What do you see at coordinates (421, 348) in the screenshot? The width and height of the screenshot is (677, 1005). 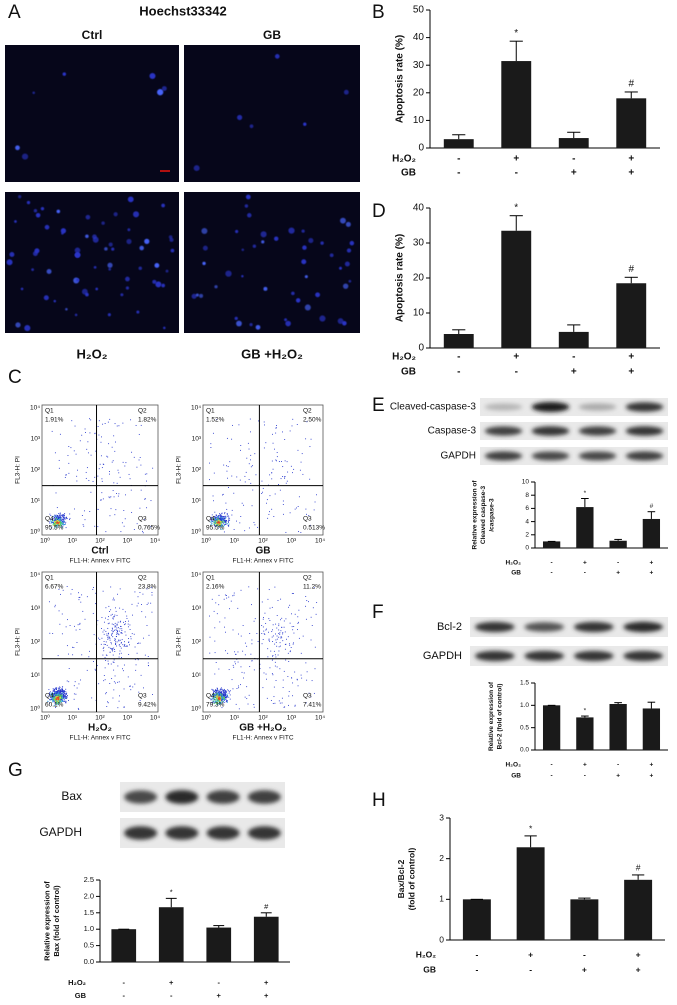 I see `y-tick-label: 0` at bounding box center [421, 348].